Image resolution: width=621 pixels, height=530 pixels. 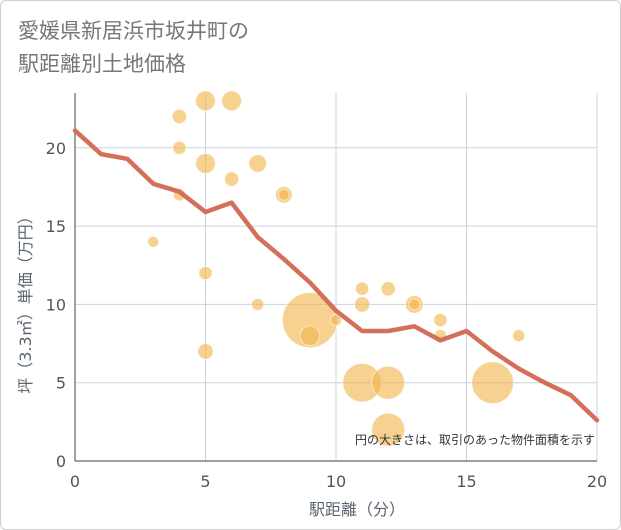 I want to click on x-axis-label: 駅距離（分）, so click(x=357, y=509).